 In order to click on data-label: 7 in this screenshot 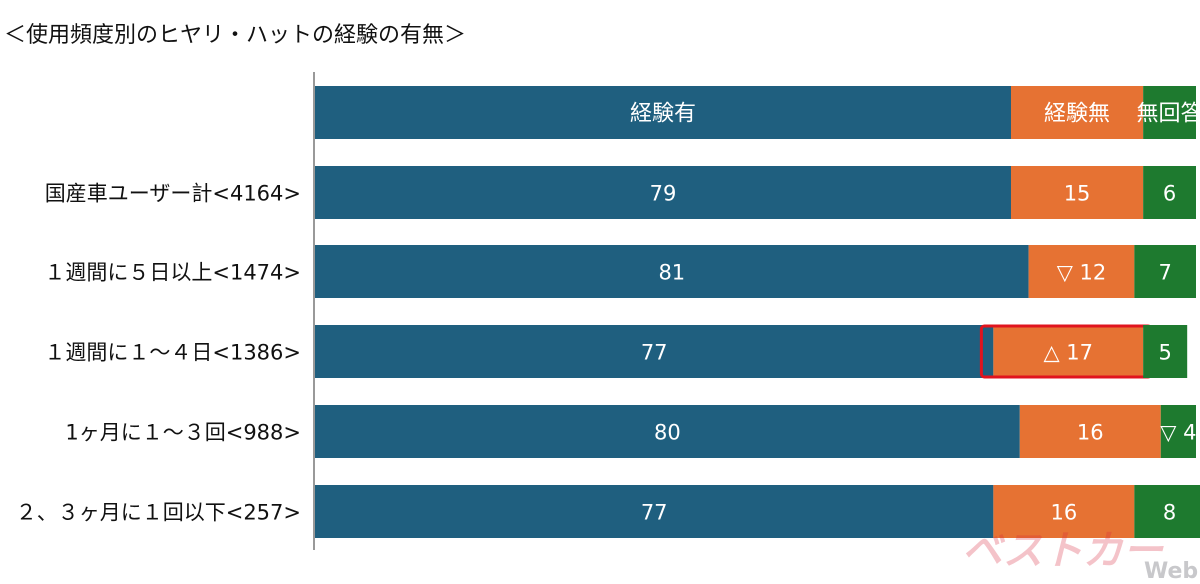, I will do `click(1164, 273)`.